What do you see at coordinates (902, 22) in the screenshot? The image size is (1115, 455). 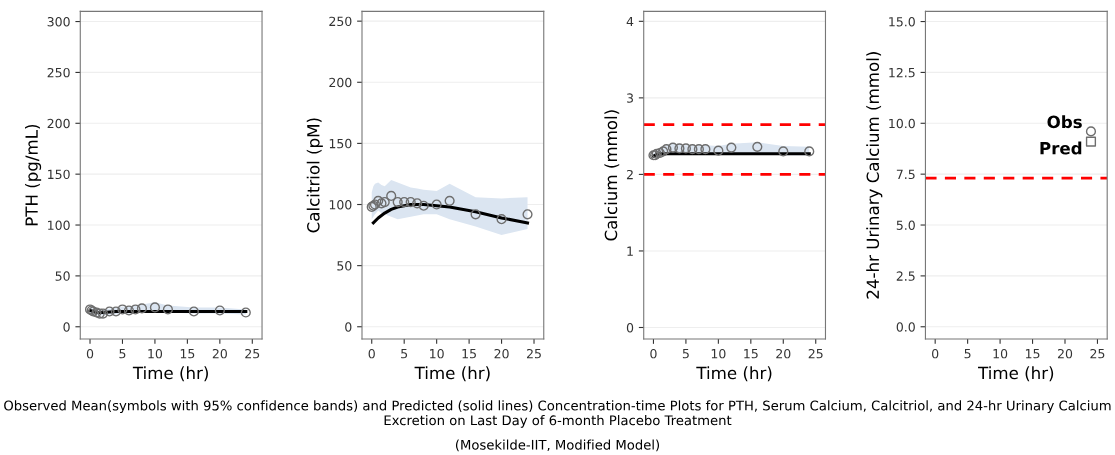 I see `y-tick-label: 15.0` at bounding box center [902, 22].